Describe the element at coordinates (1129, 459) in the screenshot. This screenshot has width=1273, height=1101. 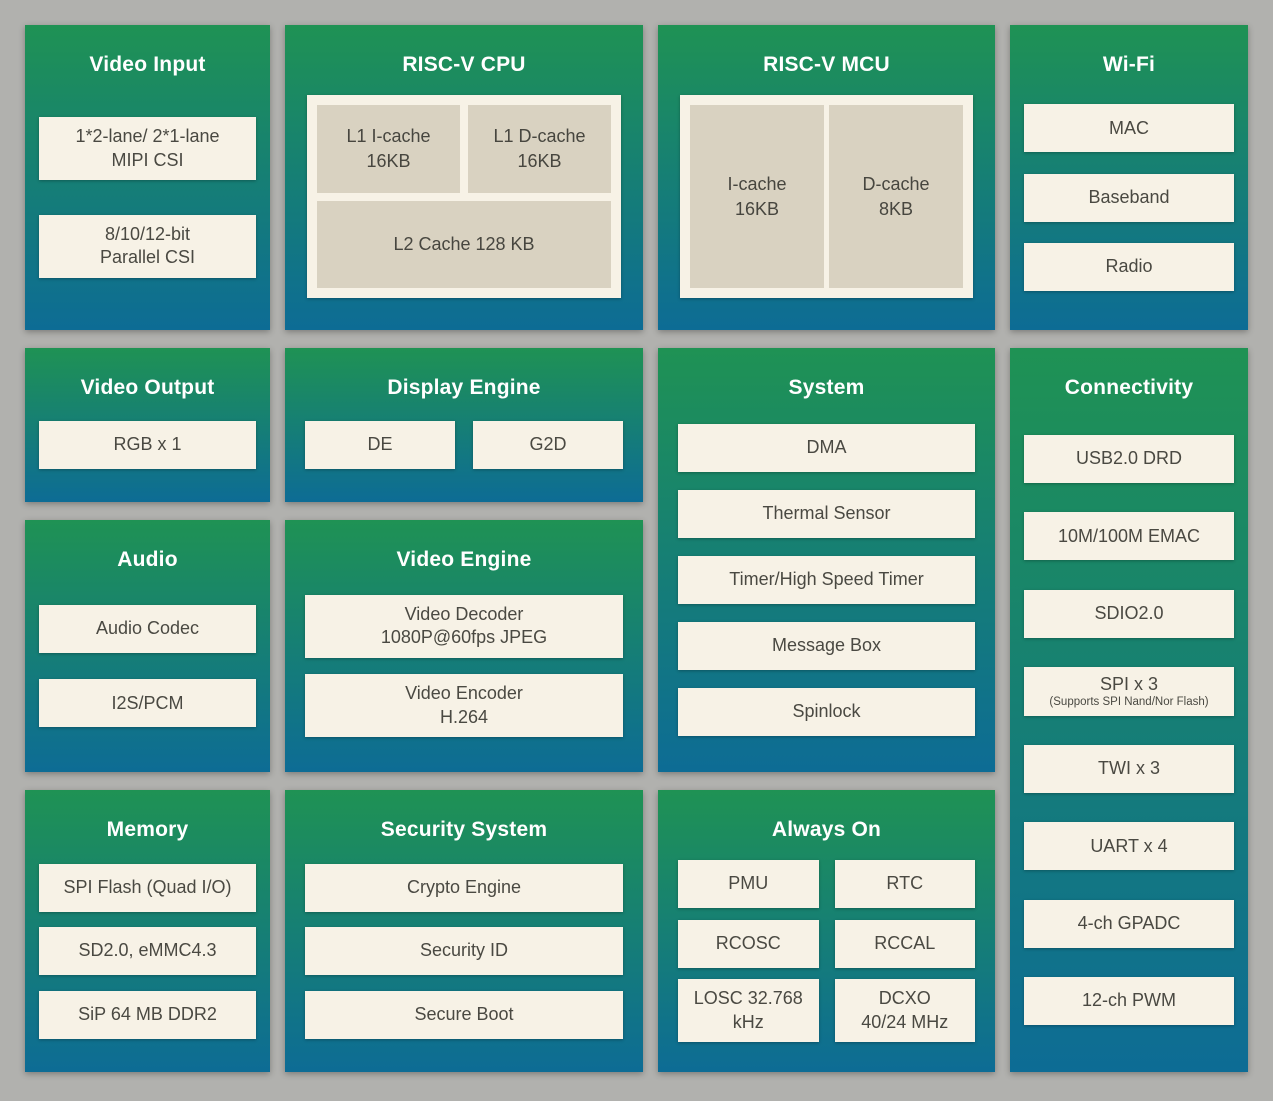
I see `item-usb: USB2.0 DRD` at that location.